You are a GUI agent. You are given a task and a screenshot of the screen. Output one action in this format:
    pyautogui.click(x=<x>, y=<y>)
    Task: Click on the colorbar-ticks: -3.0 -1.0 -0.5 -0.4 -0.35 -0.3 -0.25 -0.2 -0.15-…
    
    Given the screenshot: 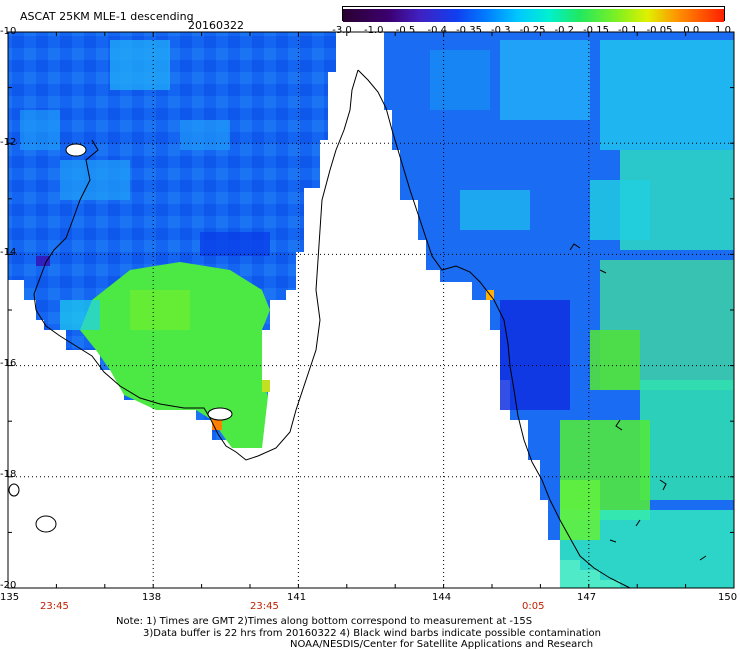 What is the action you would take?
    pyautogui.click(x=535, y=31)
    